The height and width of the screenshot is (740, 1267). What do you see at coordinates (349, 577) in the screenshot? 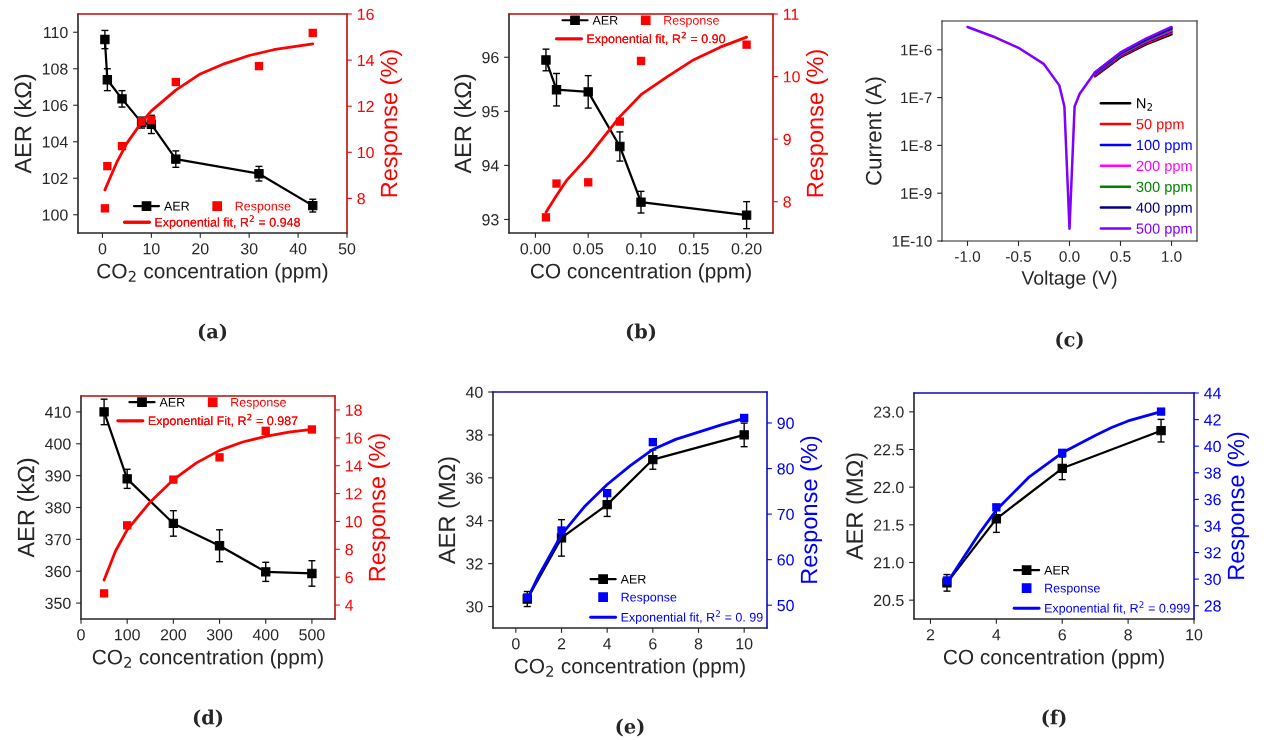
I see `y2-tick-label: 6` at bounding box center [349, 577].